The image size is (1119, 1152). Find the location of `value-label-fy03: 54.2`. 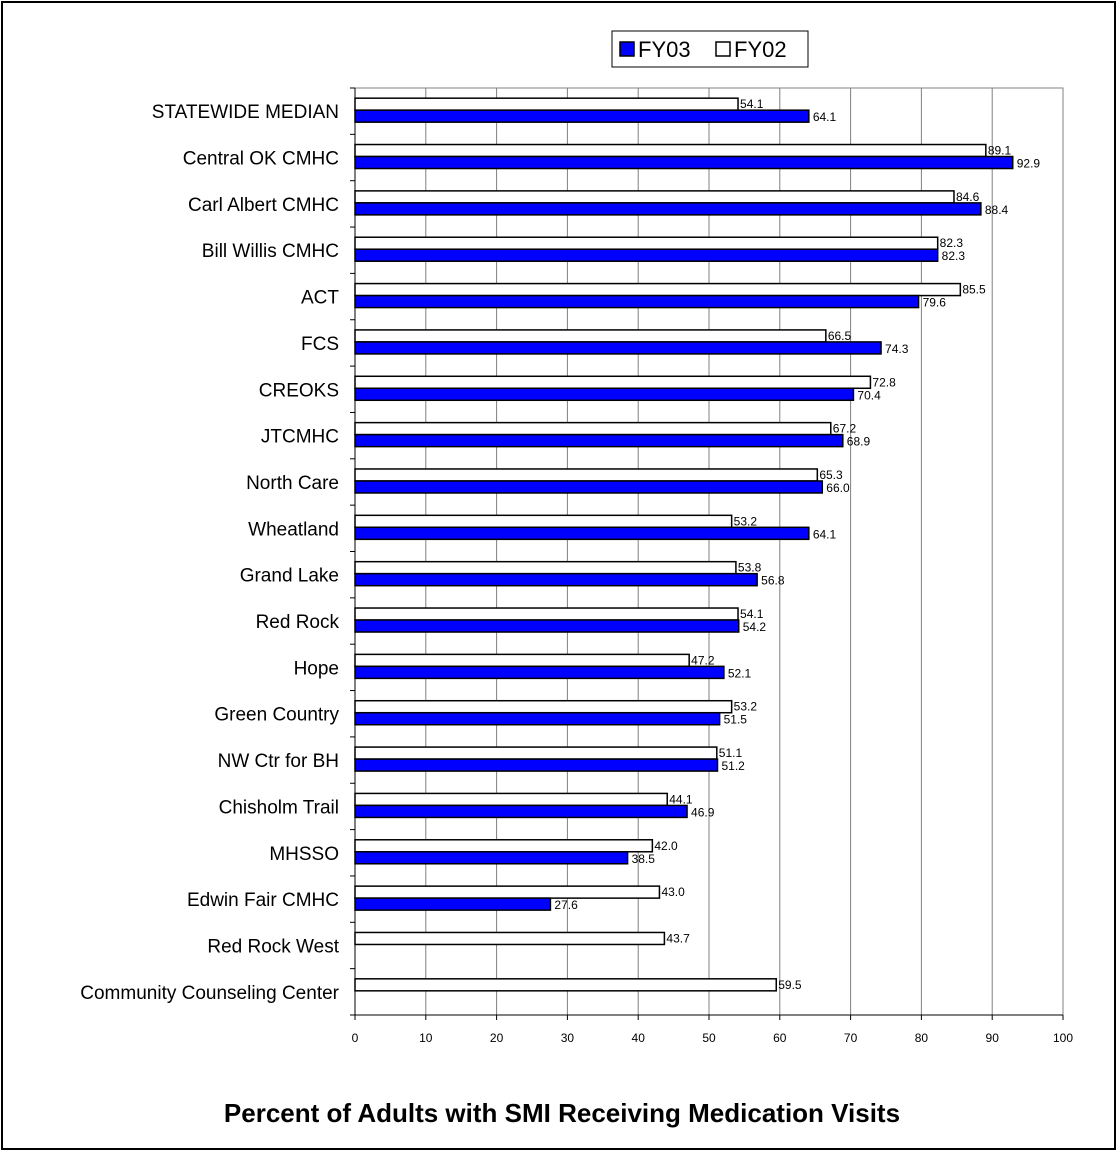

value-label-fy03: 54.2 is located at coordinates (755, 627).